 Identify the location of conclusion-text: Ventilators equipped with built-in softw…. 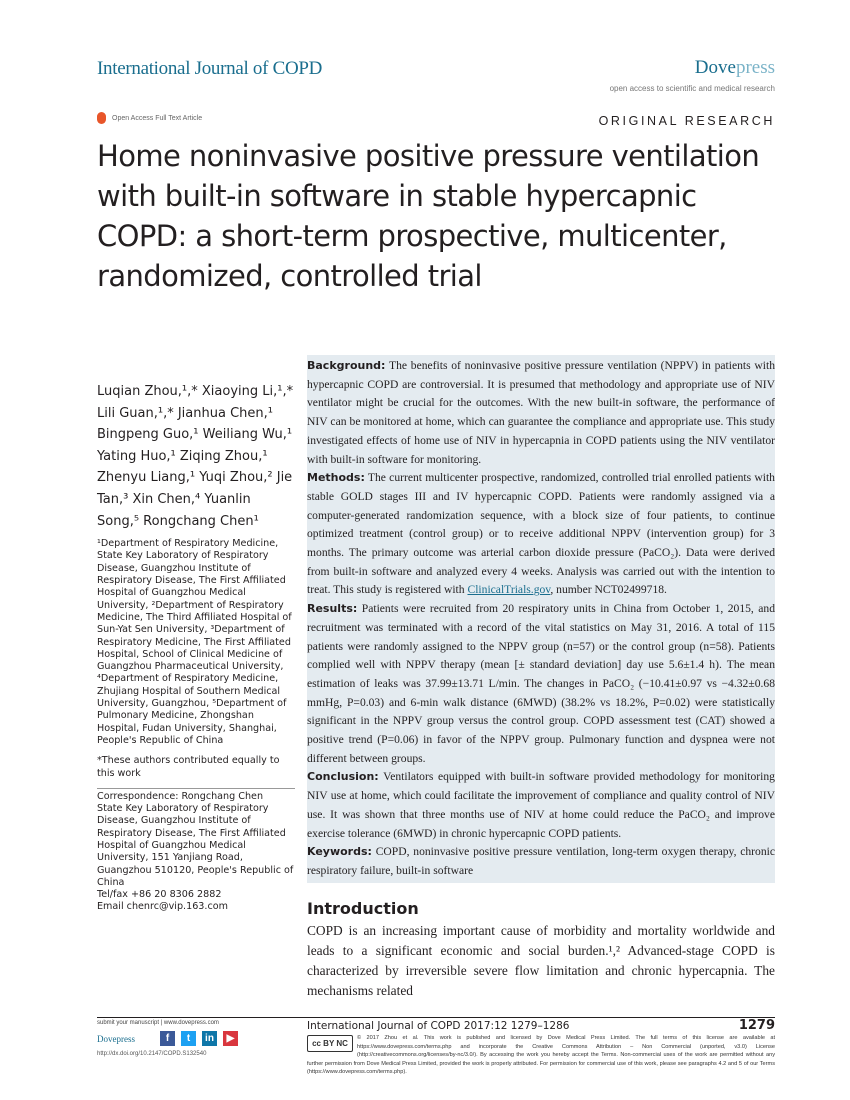
(541, 805).